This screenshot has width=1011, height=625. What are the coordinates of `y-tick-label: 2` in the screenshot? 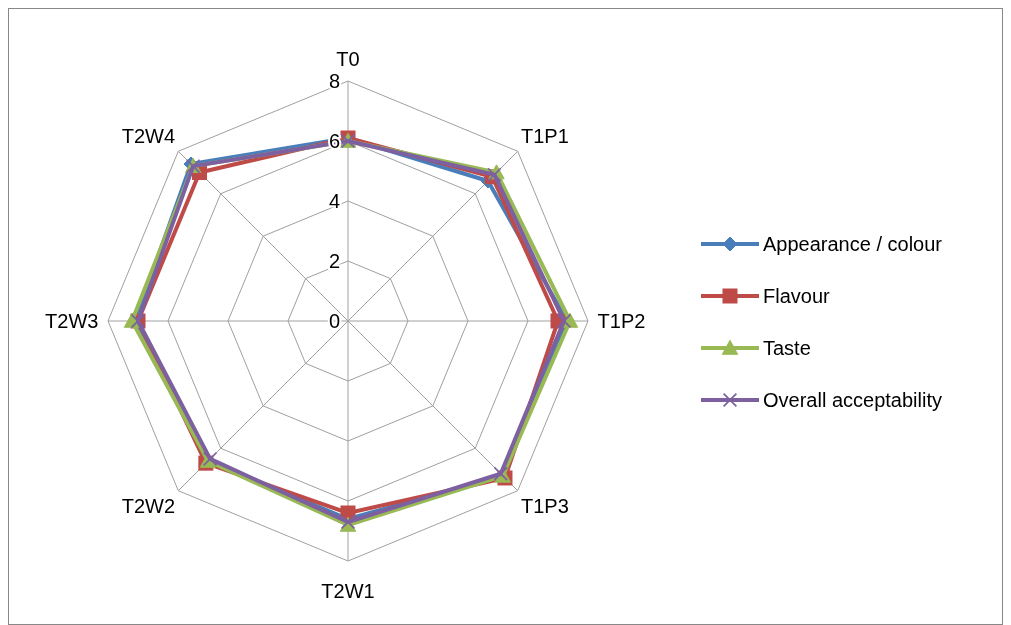 It's located at (334, 261).